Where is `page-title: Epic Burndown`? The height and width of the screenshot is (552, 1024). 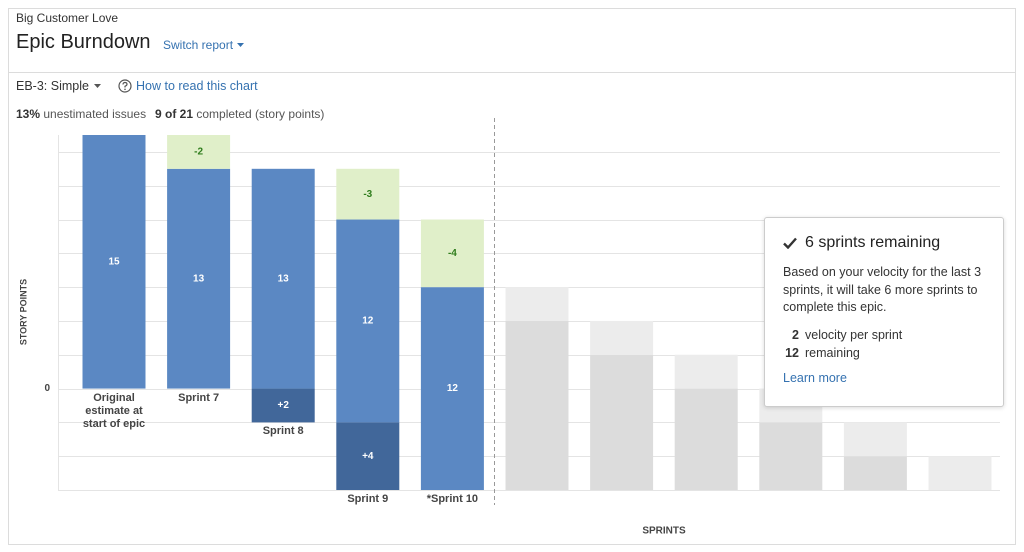 page-title: Epic Burndown is located at coordinates (83, 42).